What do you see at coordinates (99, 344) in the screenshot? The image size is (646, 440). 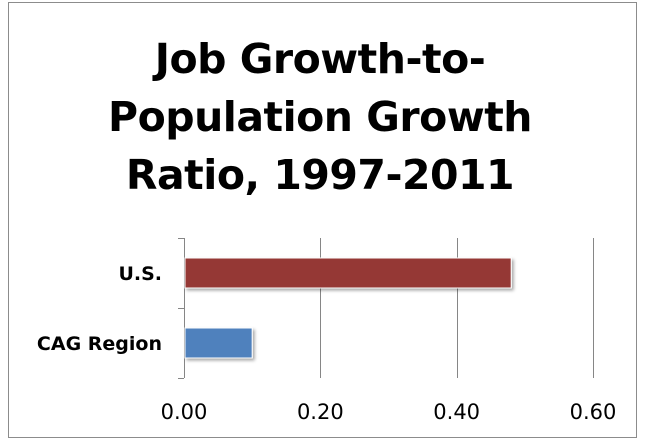 I see `category-label-1: CAG Region` at bounding box center [99, 344].